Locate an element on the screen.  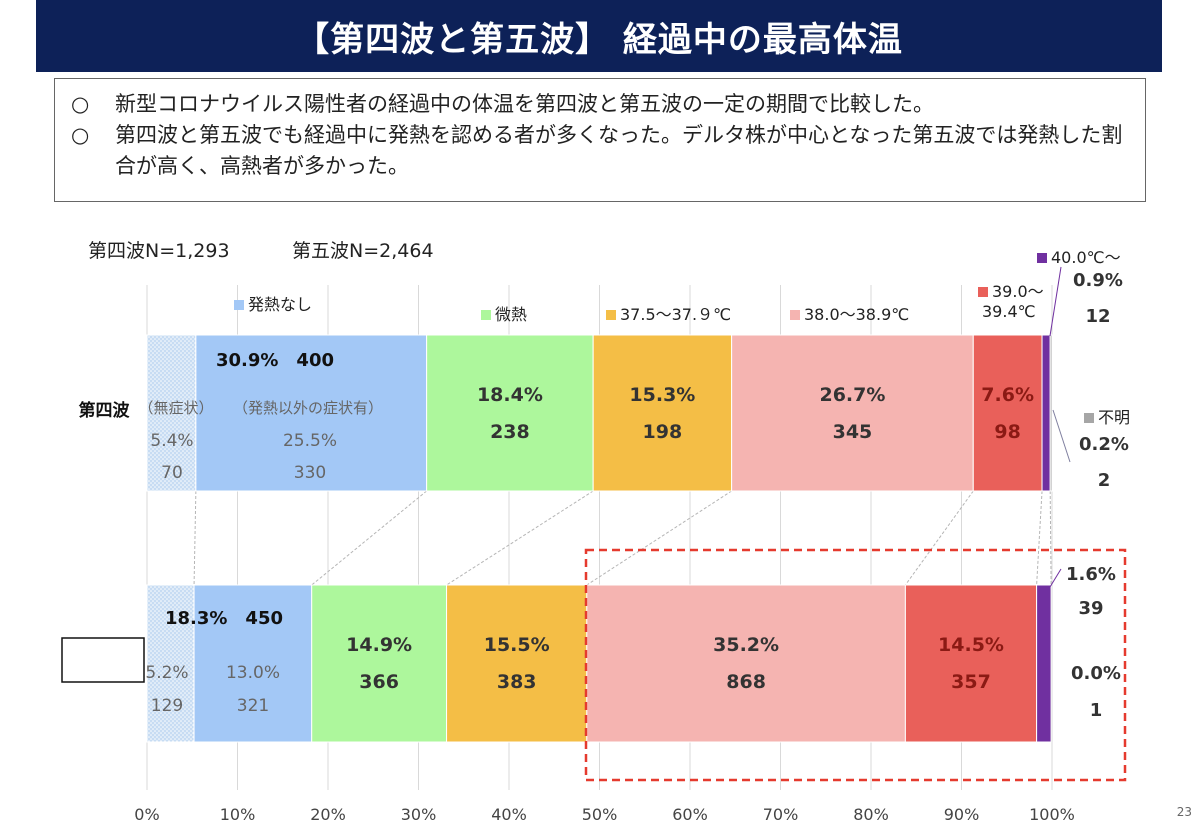
x-tick-label: 50% is located at coordinates (600, 814).